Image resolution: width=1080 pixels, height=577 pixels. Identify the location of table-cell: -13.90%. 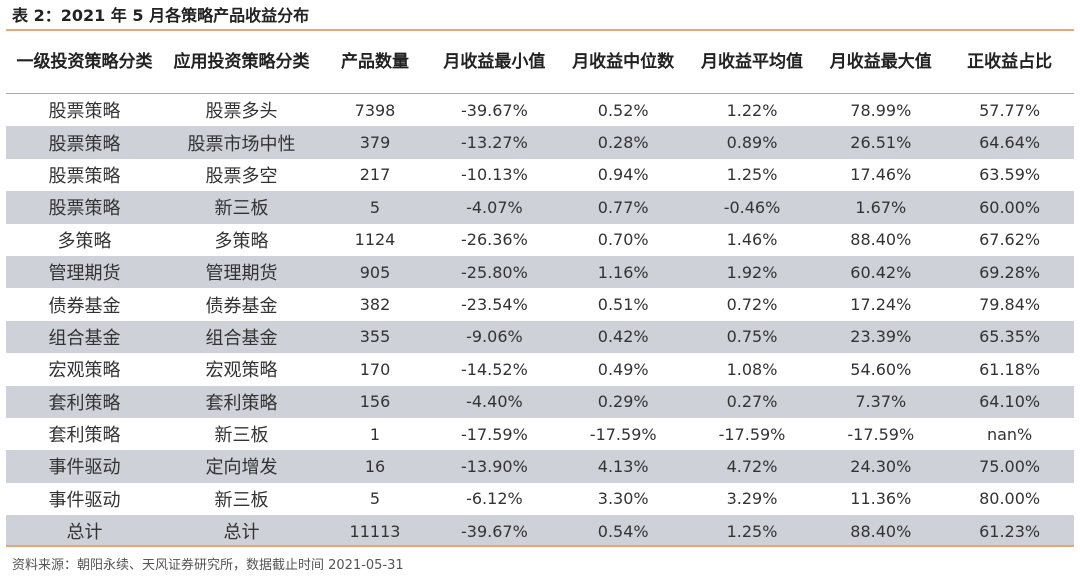
(494, 466).